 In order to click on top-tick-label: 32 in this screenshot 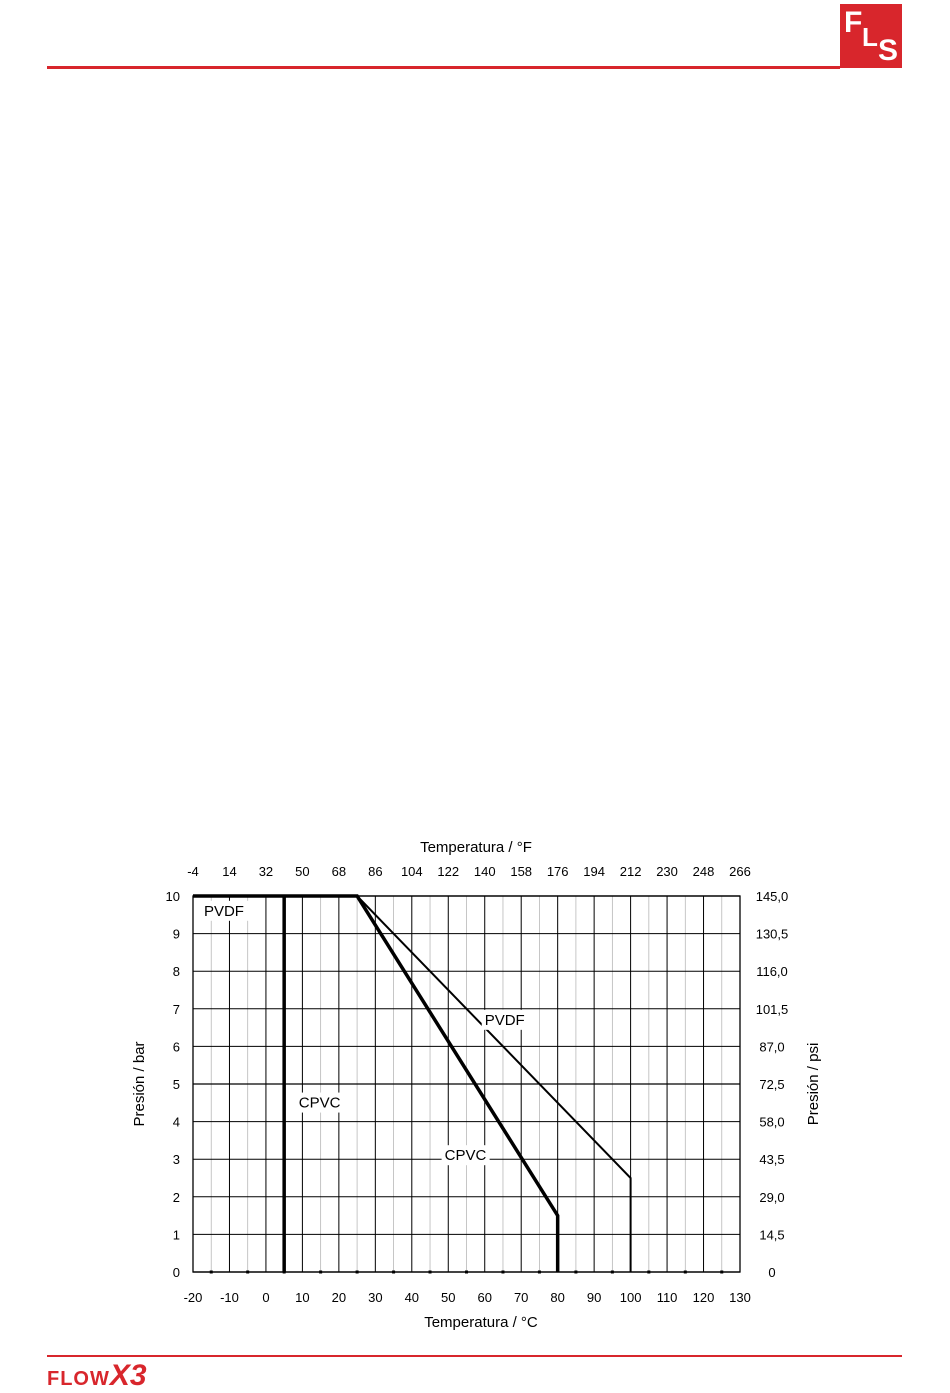, I will do `click(266, 871)`.